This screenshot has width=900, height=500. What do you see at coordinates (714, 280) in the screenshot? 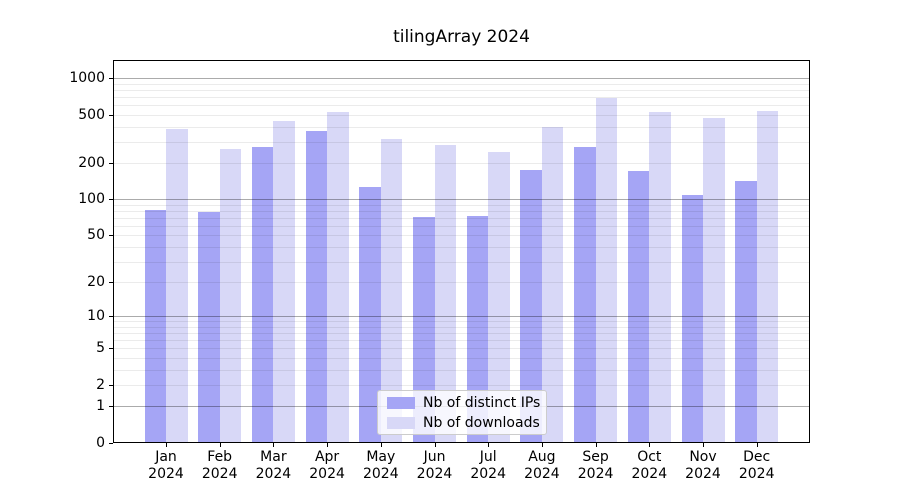
I see `bar-nb-of-downloads-nov` at bounding box center [714, 280].